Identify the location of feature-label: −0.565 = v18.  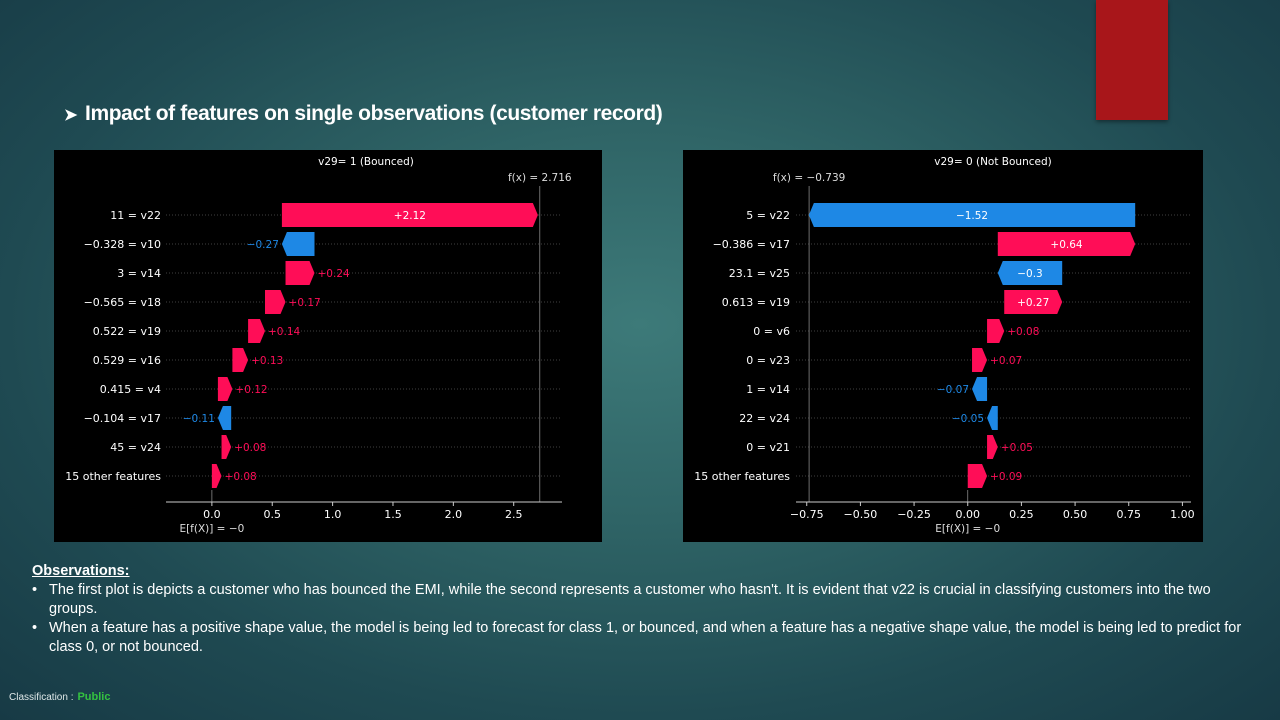
(122, 302).